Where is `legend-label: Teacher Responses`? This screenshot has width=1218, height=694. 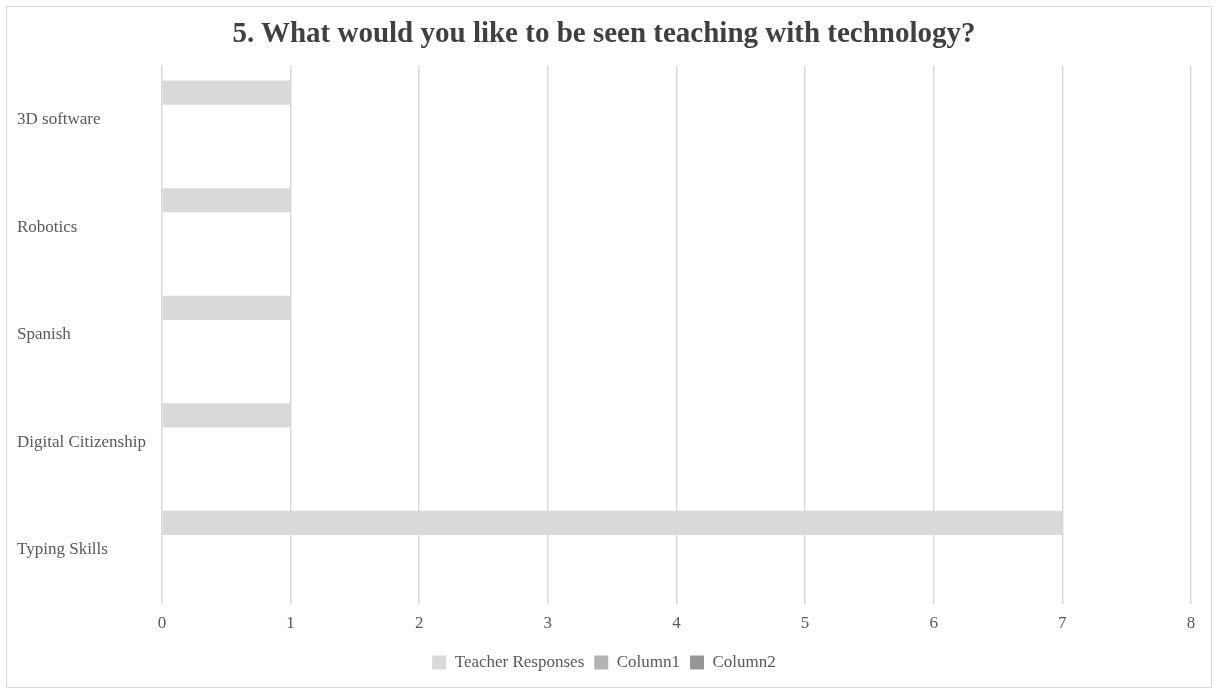 legend-label: Teacher Responses is located at coordinates (519, 661).